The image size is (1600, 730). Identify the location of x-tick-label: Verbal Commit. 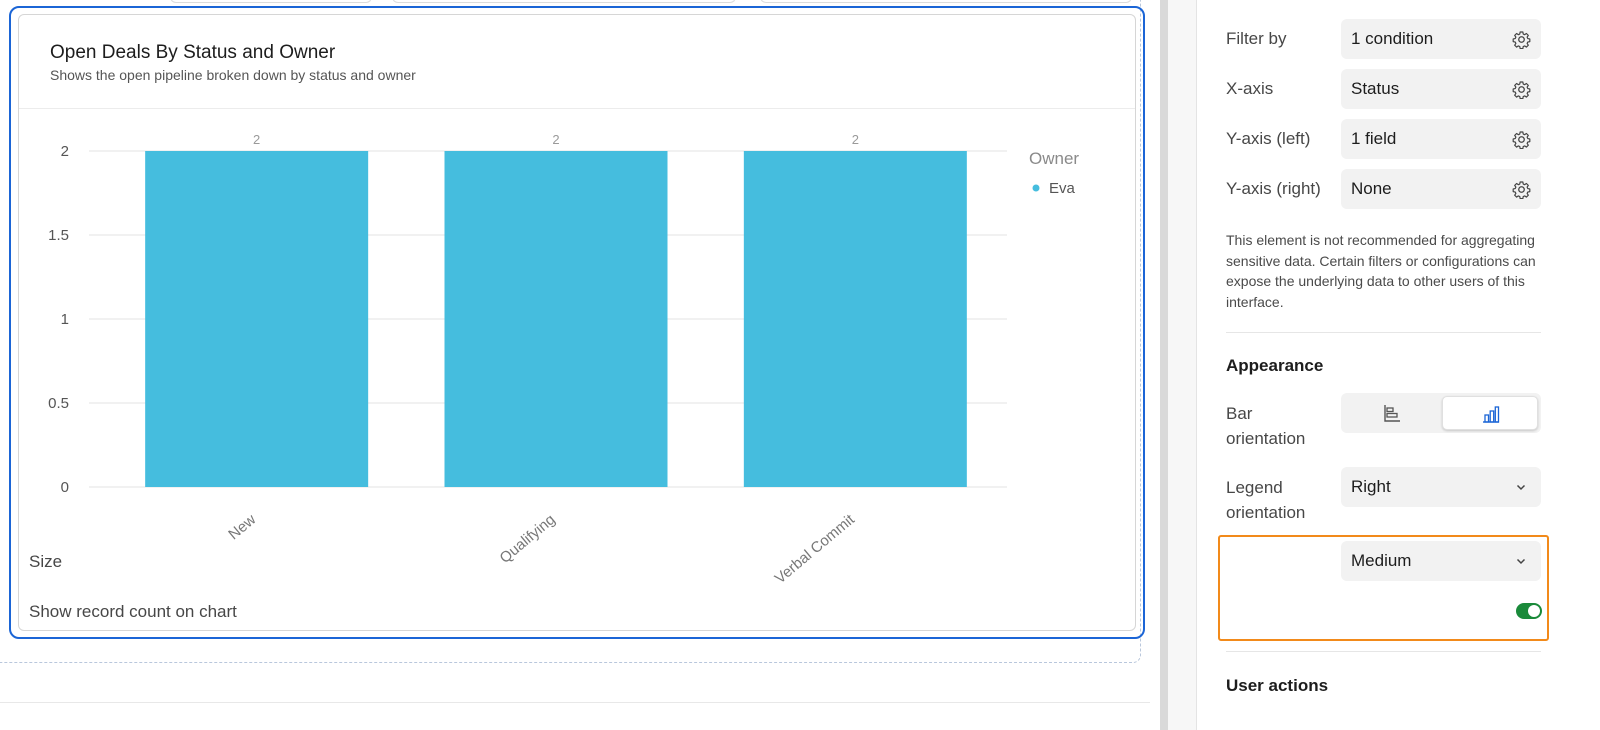
(815, 549).